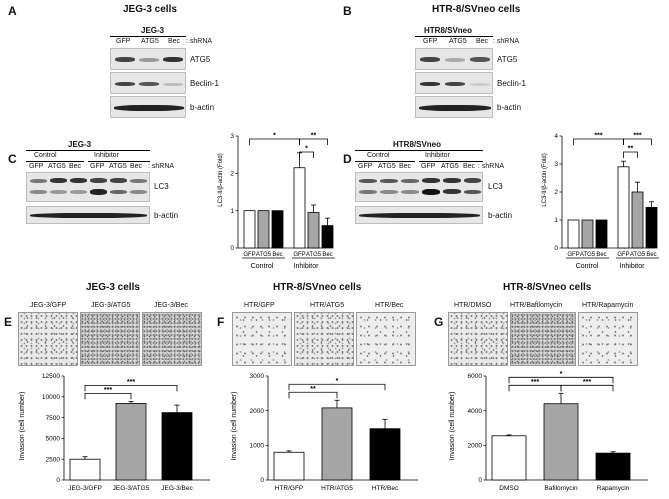  I want to click on x-tick-label: HTR/GFP, so click(289, 488).